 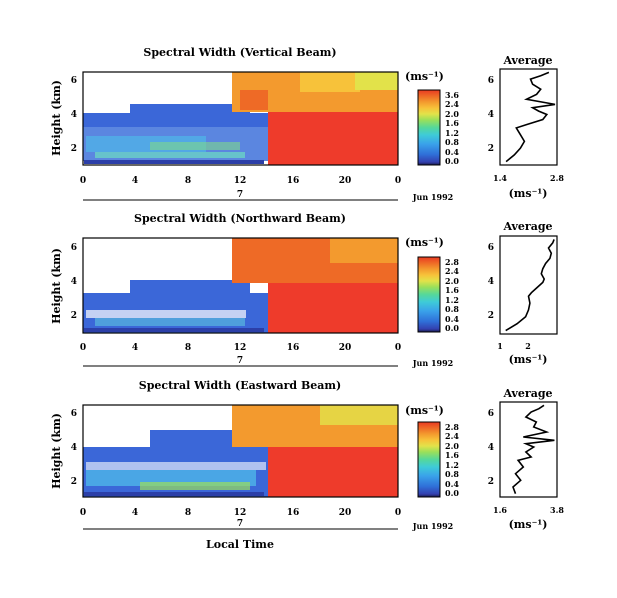 What do you see at coordinates (452, 95) in the screenshot?
I see `colorbar-tick-label: 3.6` at bounding box center [452, 95].